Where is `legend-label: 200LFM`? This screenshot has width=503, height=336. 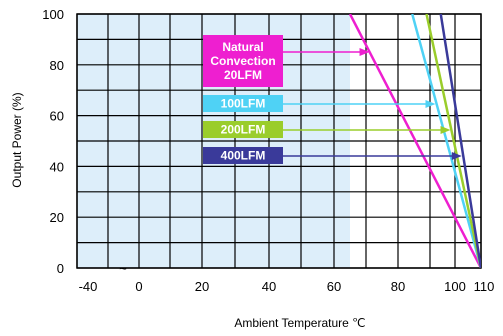
legend-label: 200LFM is located at coordinates (243, 130).